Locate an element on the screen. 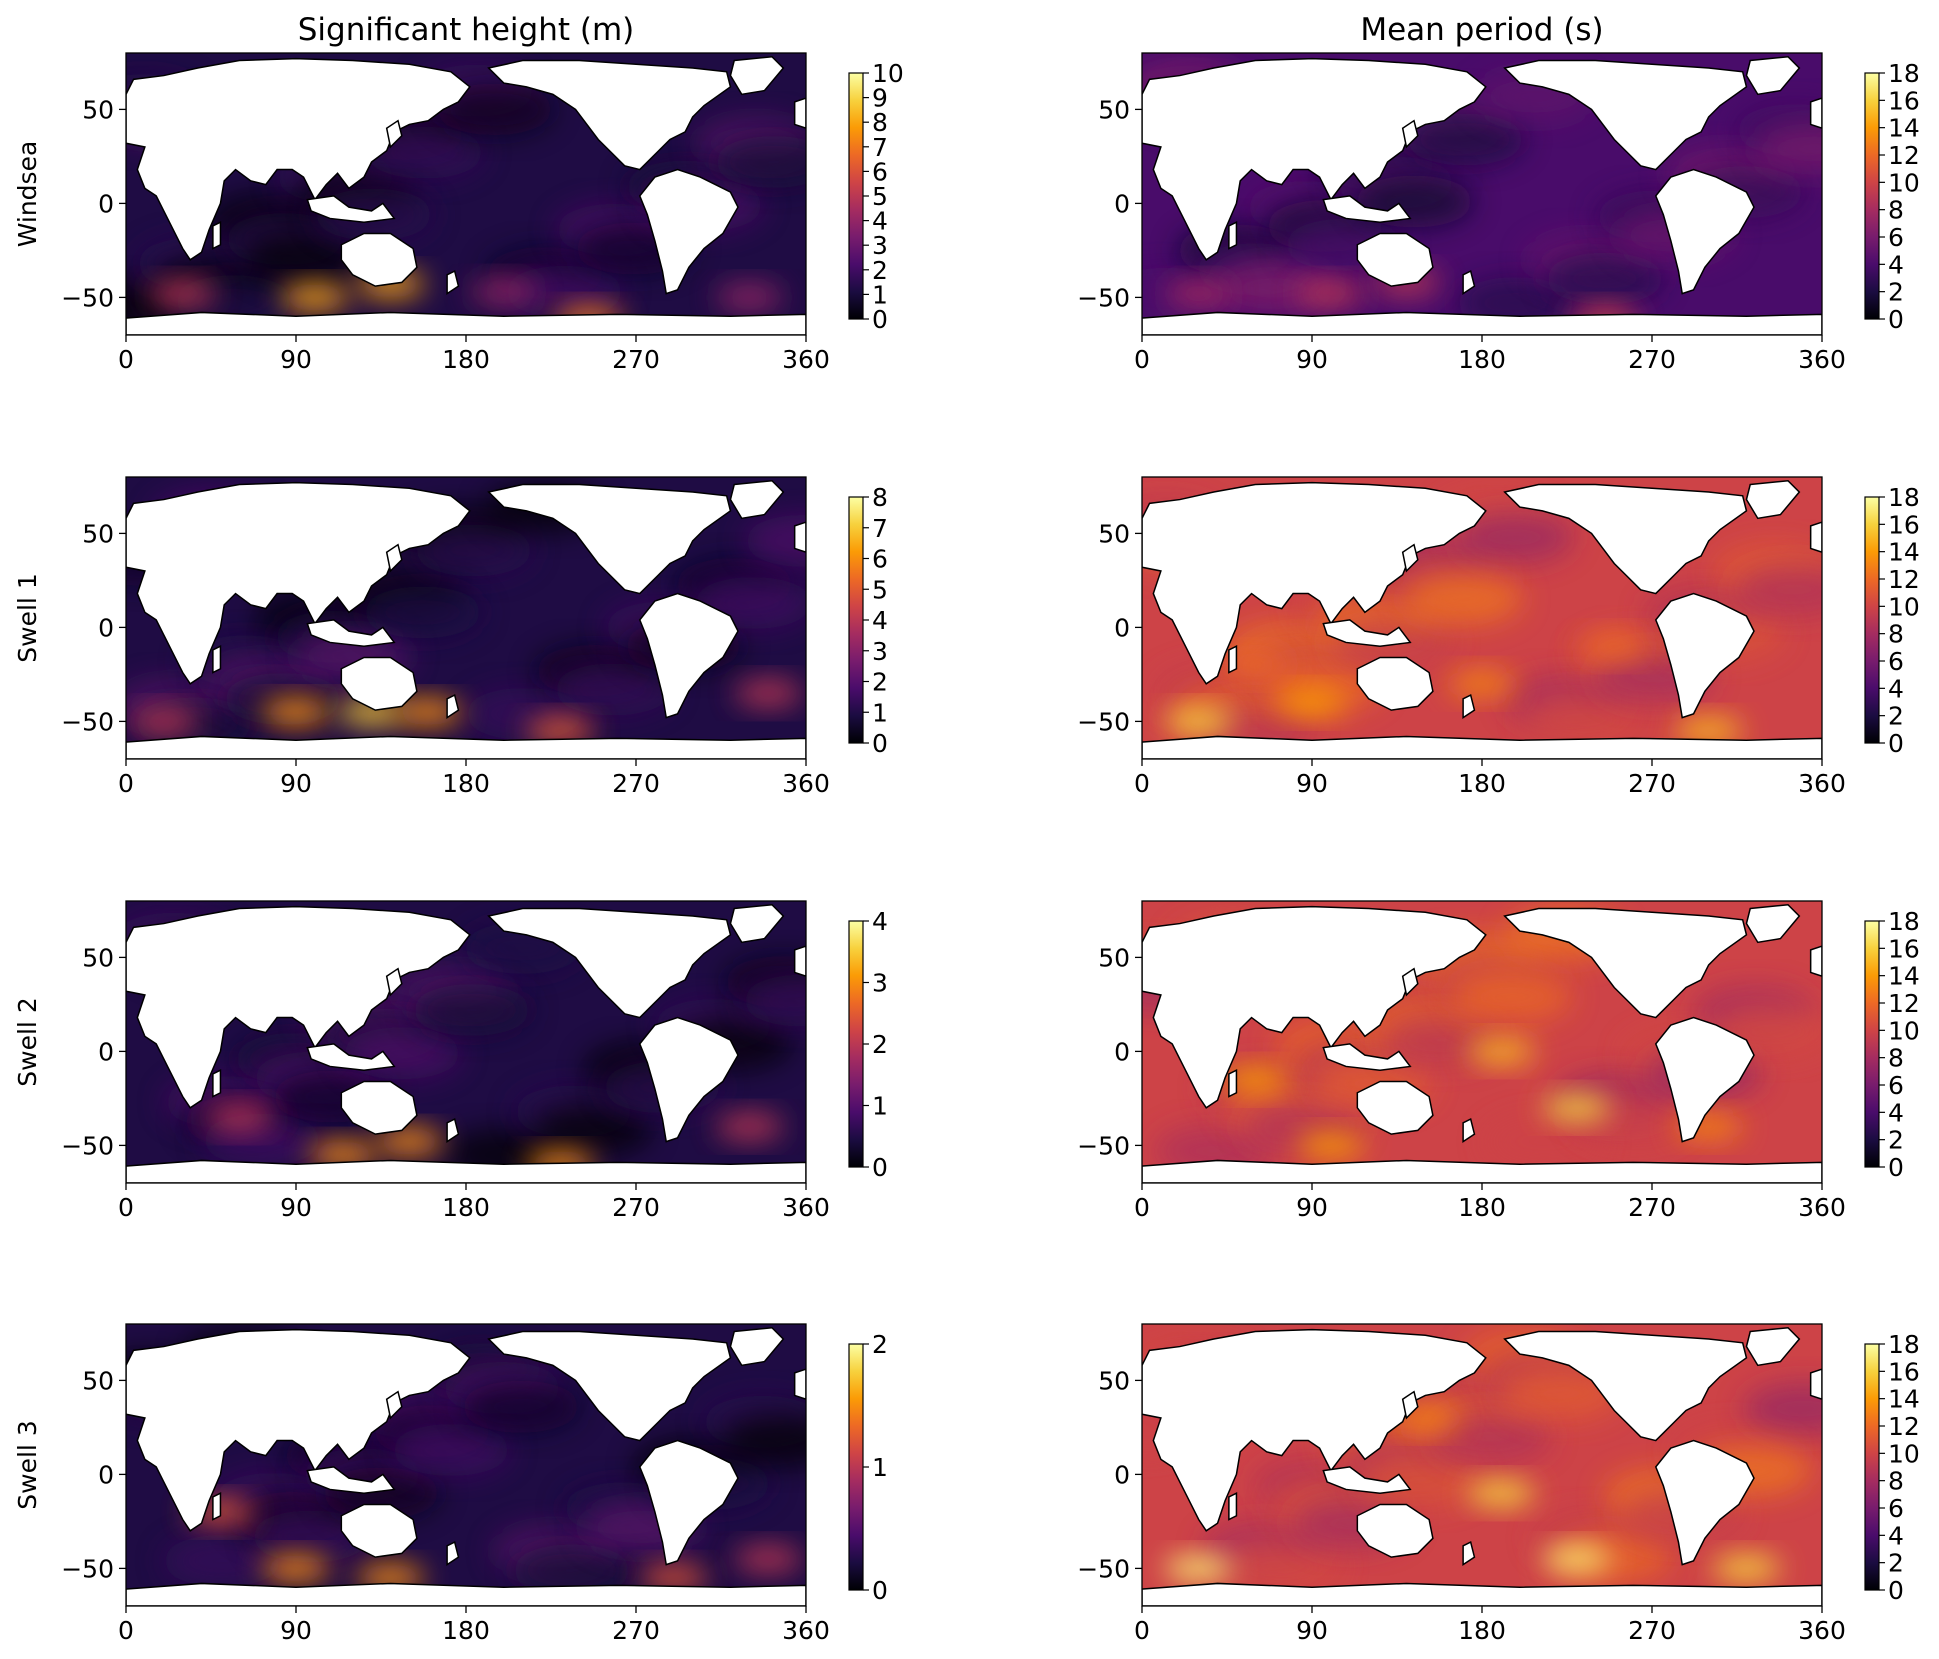 The width and height of the screenshot is (1939, 1659). colorbar-tick-label: 5 is located at coordinates (880, 589).